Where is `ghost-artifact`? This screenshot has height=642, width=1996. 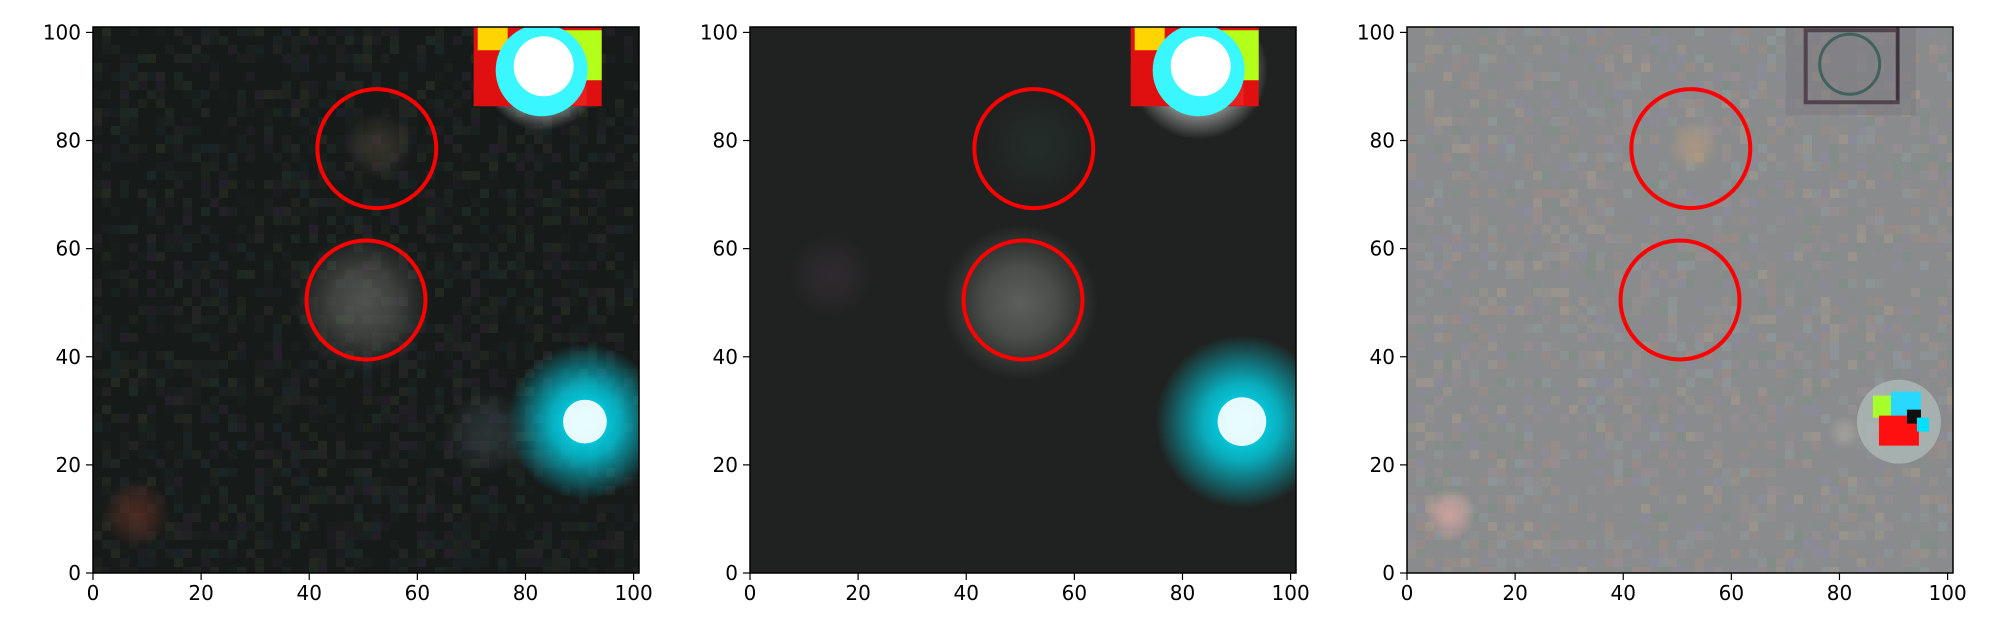 ghost-artifact is located at coordinates (1850, 71).